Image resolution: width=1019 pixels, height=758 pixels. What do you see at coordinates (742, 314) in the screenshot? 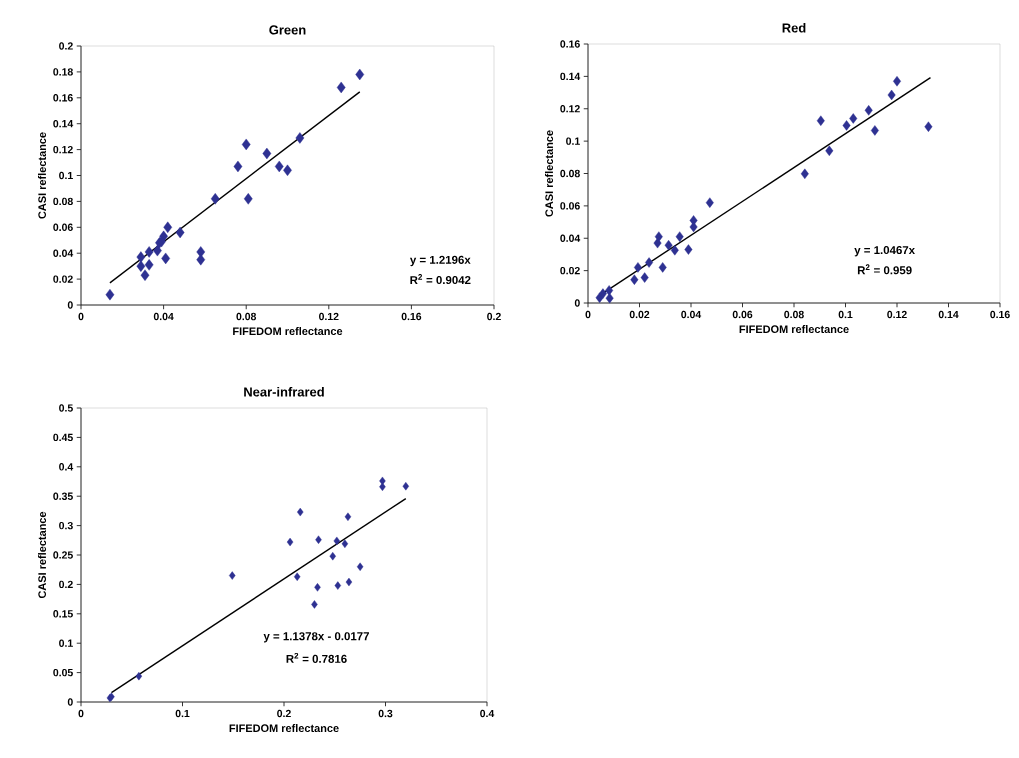
I see `x-tick-label: 0.06` at bounding box center [742, 314].